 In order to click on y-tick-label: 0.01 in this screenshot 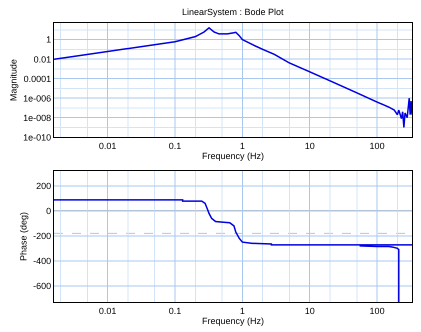, I will do `click(43, 59)`.